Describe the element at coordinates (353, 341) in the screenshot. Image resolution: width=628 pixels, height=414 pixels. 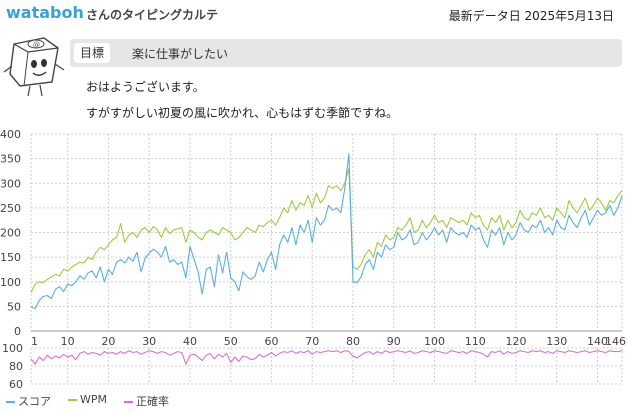
I see `x-tick-label: 80` at that location.